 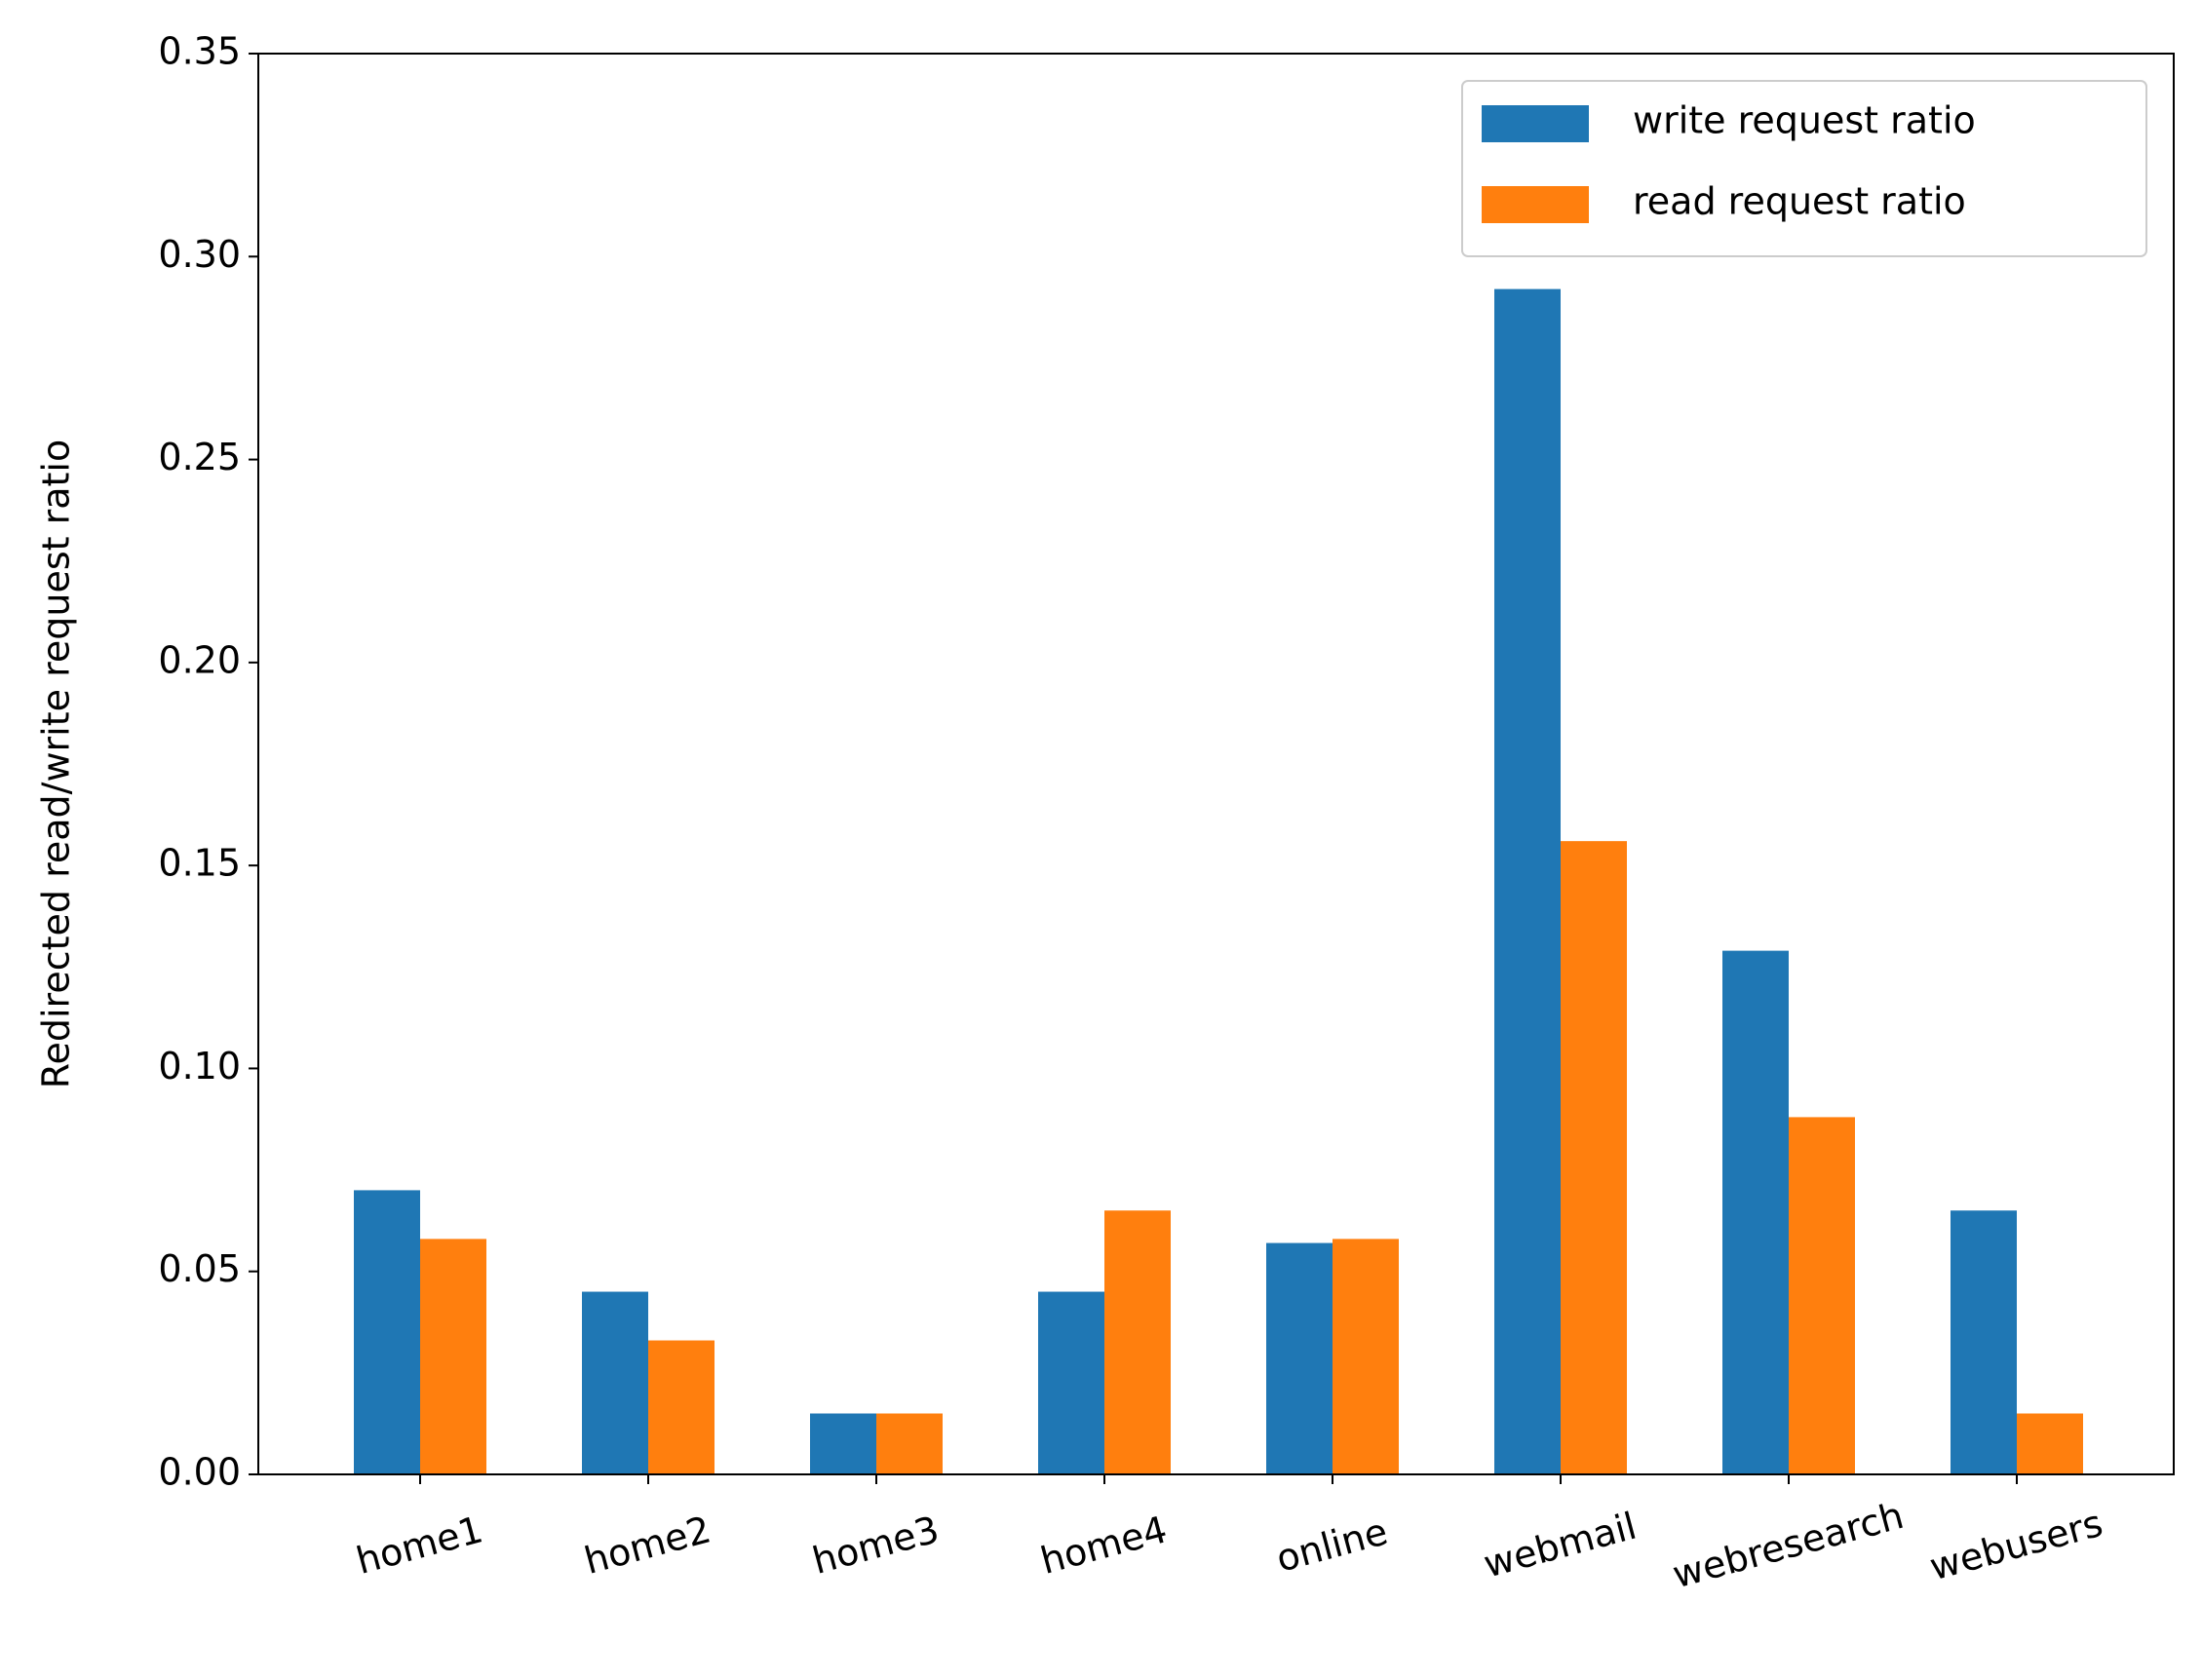 I want to click on y-tick-label: 0.15, so click(x=200, y=863).